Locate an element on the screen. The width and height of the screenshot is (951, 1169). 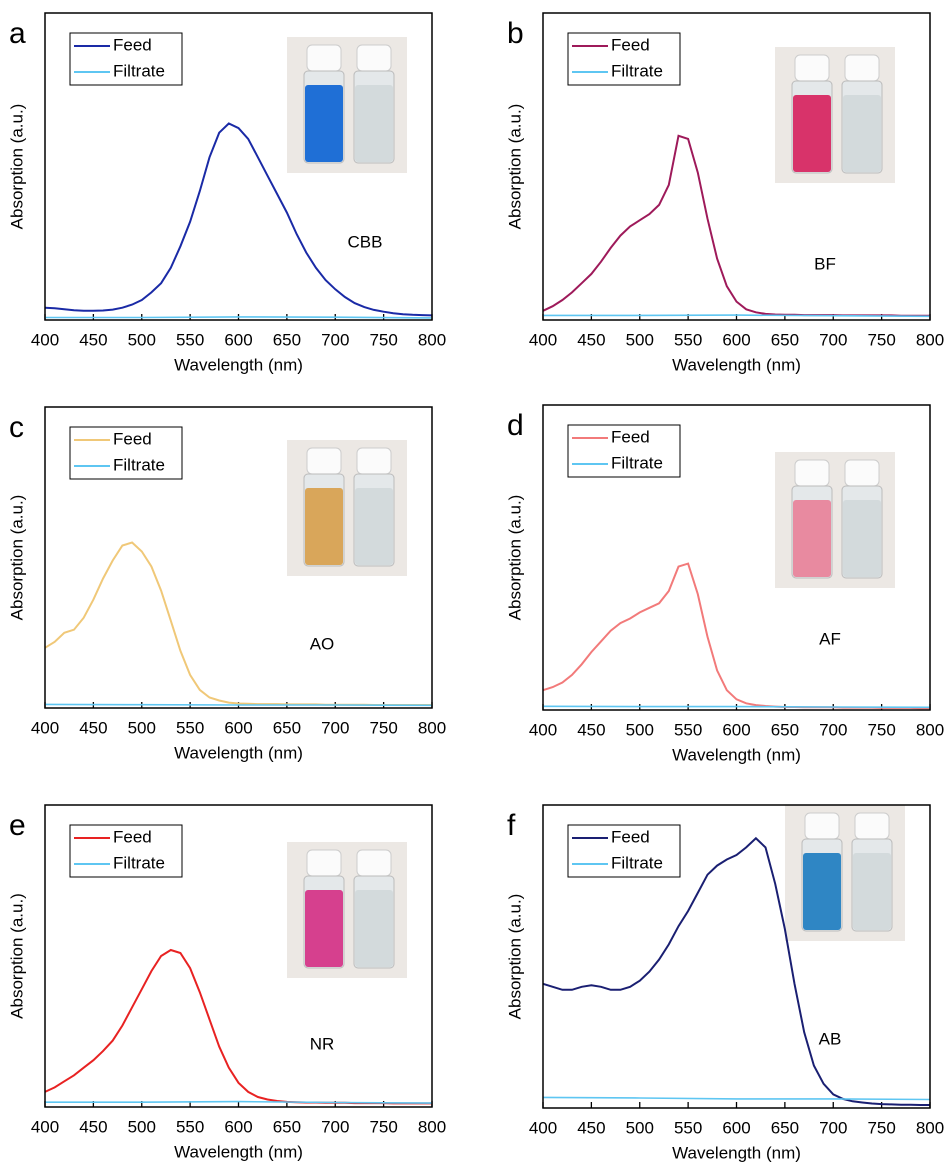
annotation: AF is located at coordinates (830, 638).